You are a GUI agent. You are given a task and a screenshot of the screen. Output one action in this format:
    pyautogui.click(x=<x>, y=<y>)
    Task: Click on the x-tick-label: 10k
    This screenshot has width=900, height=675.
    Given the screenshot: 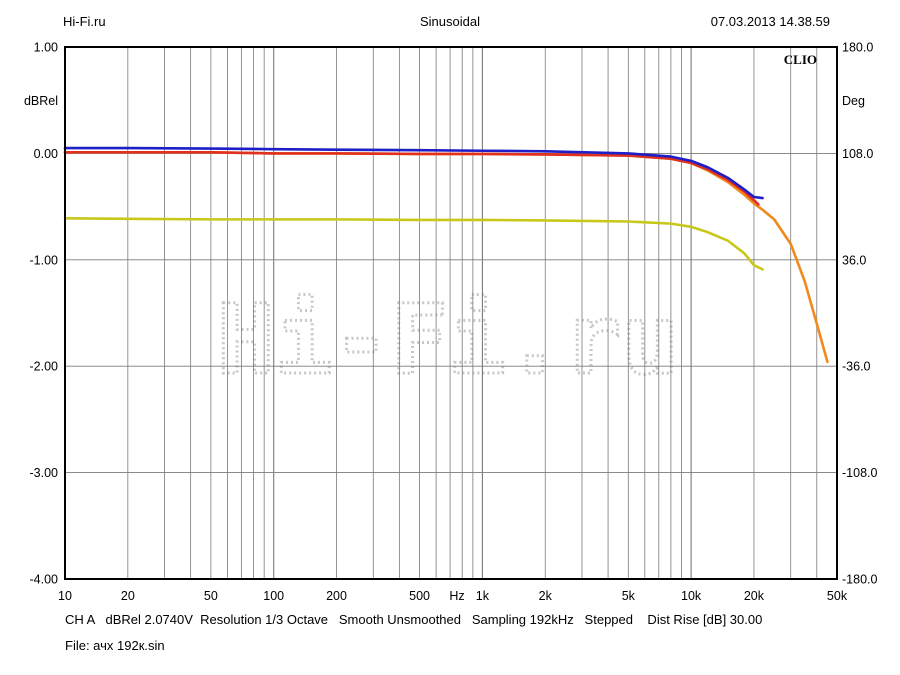 What is the action you would take?
    pyautogui.click(x=691, y=596)
    